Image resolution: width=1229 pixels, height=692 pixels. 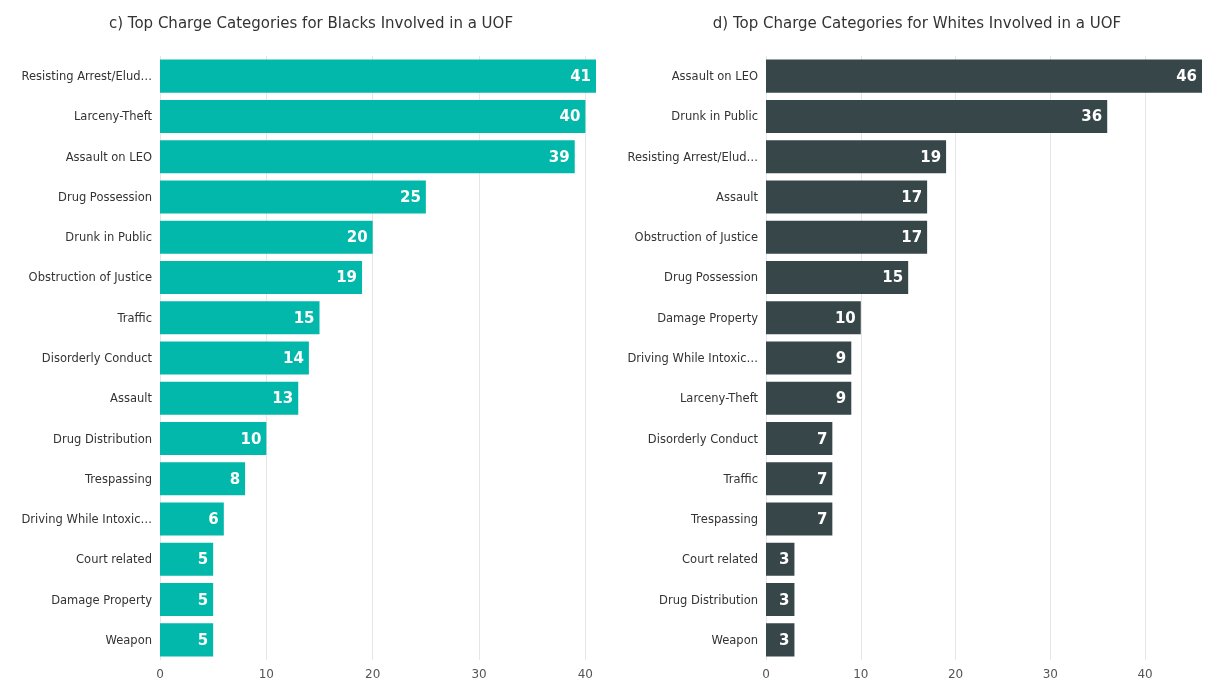 What do you see at coordinates (293, 358) in the screenshot?
I see `data-label: 14` at bounding box center [293, 358].